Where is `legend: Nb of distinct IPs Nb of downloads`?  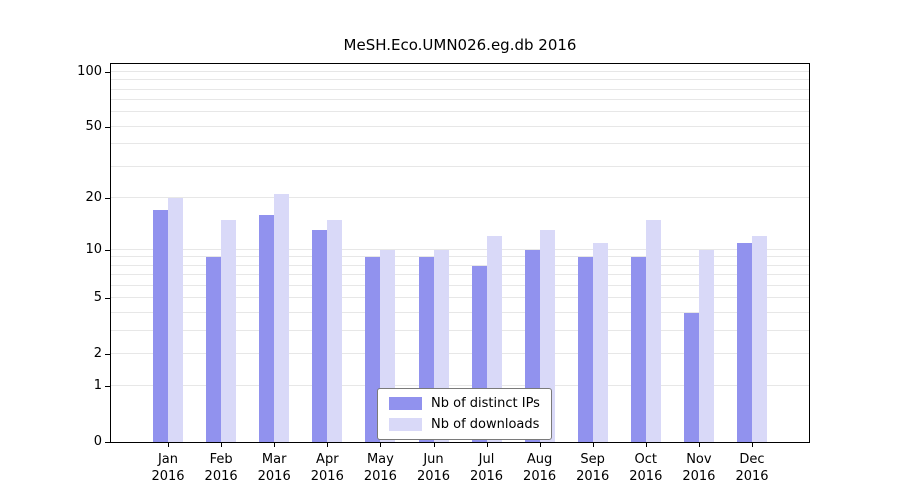
legend: Nb of distinct IPs Nb of downloads is located at coordinates (464, 414).